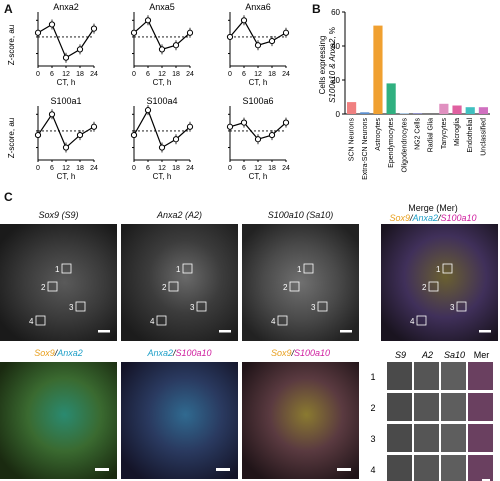 This screenshot has height=481, width=500. I want to click on merge-s100a10: S100a10, so click(458, 218).